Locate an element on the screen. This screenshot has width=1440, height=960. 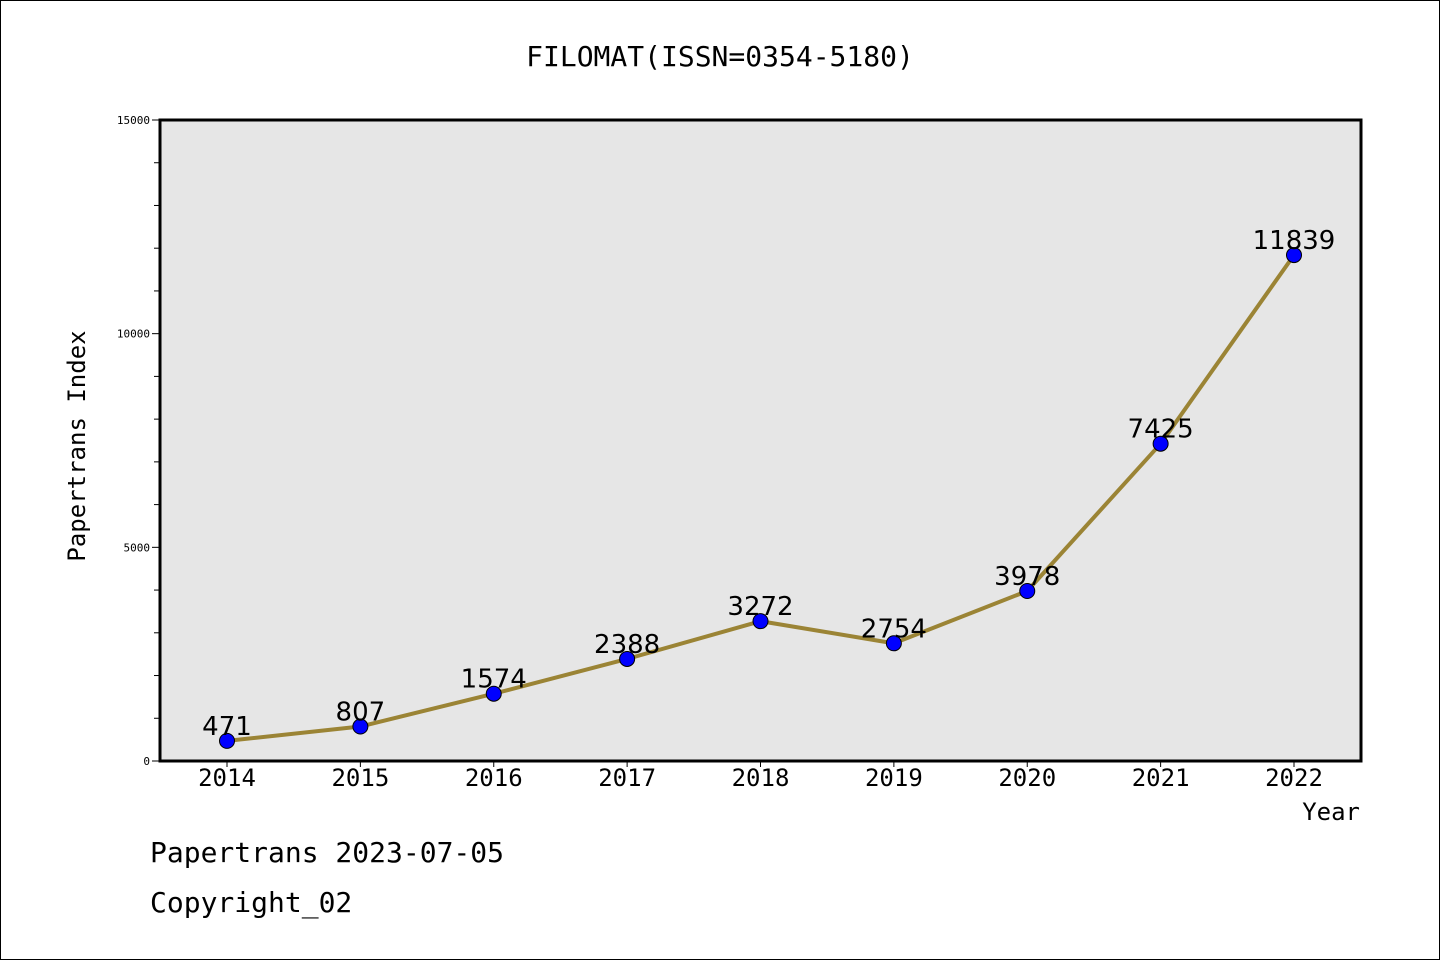
x-tick-label: 2017 is located at coordinates (627, 778).